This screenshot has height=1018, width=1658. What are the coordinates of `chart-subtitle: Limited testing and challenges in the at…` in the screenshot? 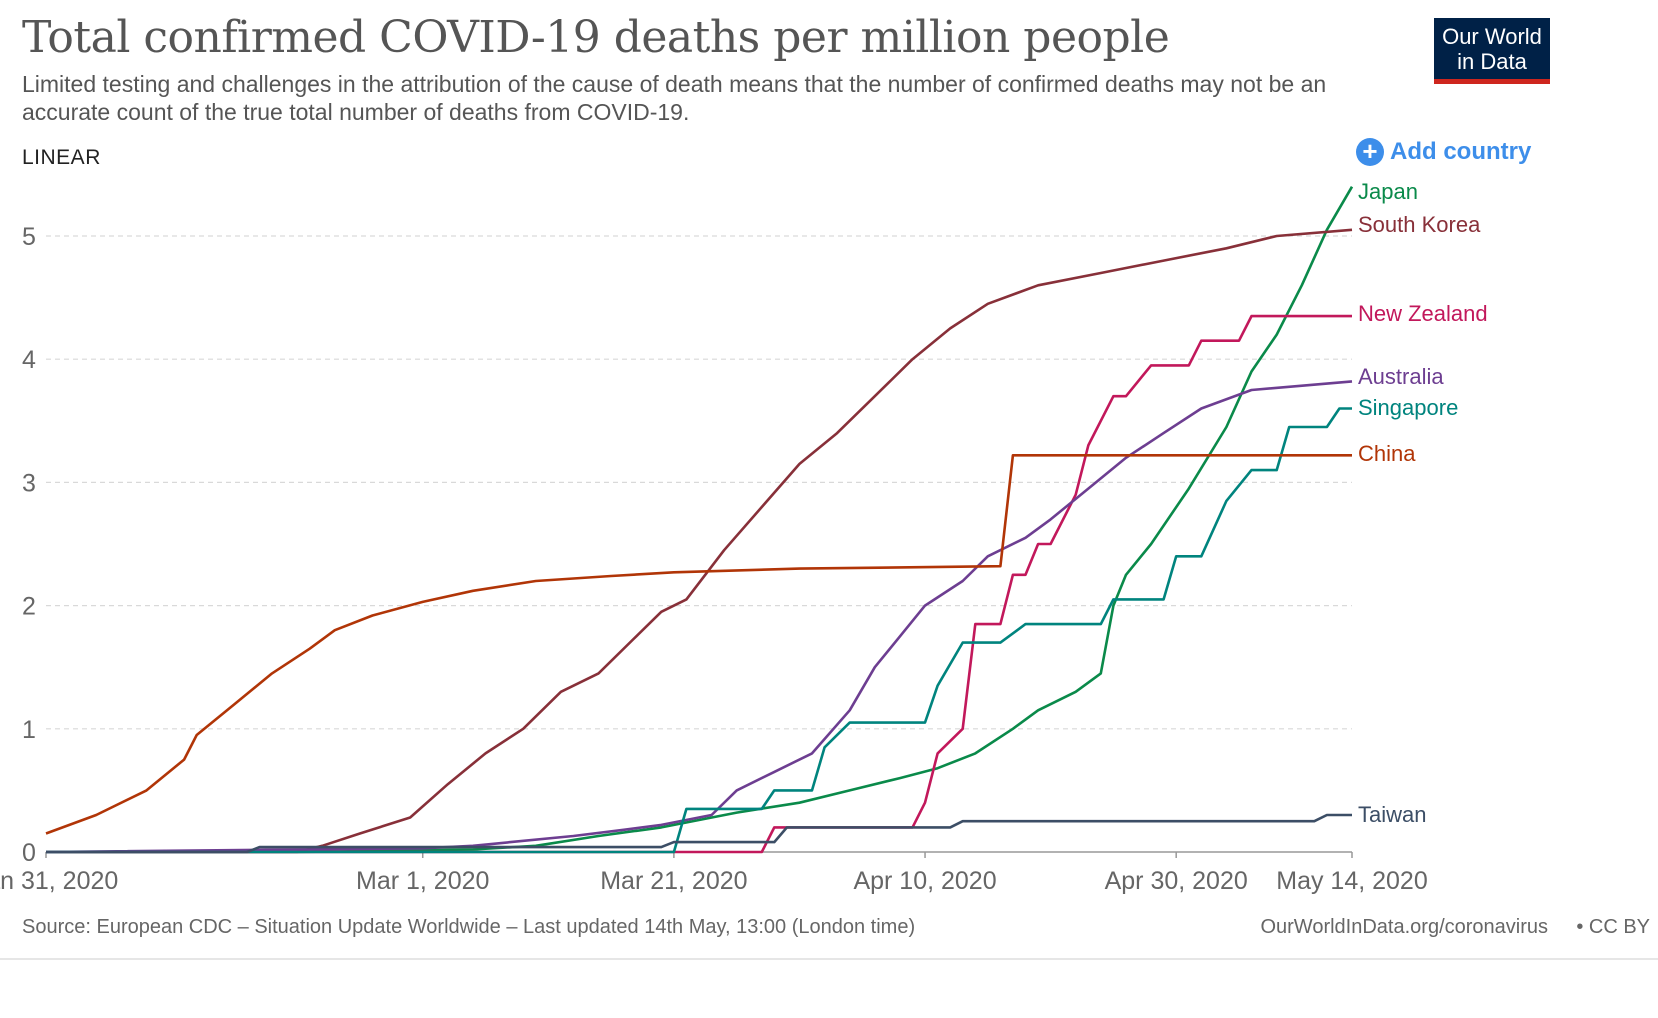 It's located at (674, 98).